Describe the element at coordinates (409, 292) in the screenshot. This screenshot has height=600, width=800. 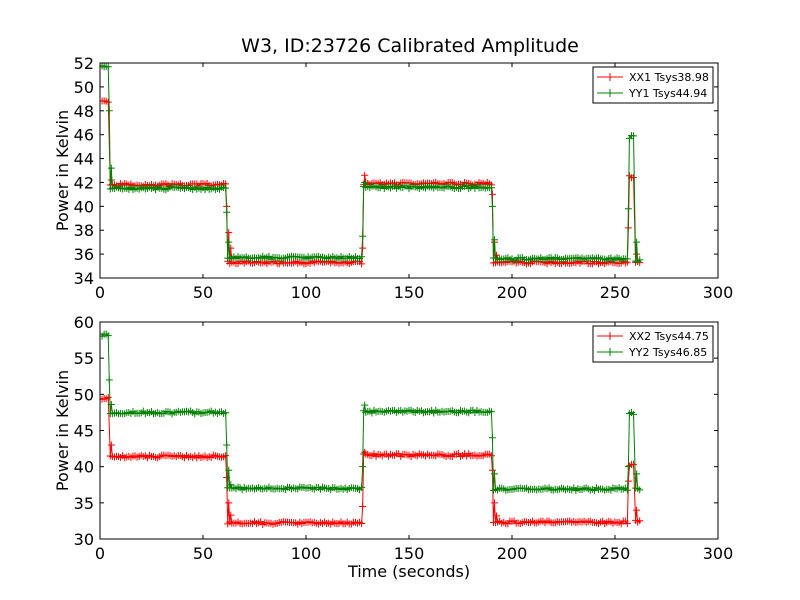
I see `x-tick-label: 150` at that location.